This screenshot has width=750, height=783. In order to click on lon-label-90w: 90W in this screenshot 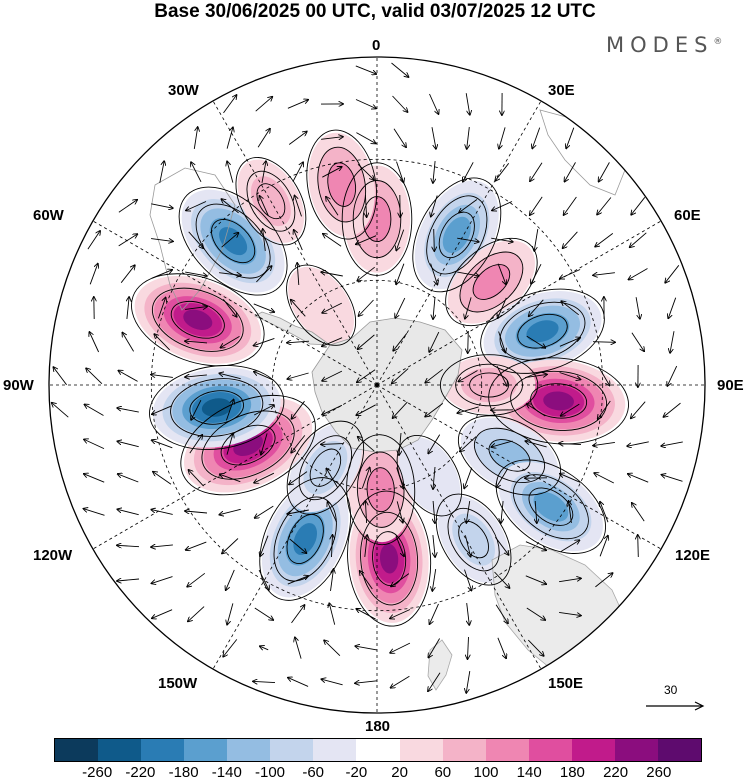, I will do `click(18, 385)`.